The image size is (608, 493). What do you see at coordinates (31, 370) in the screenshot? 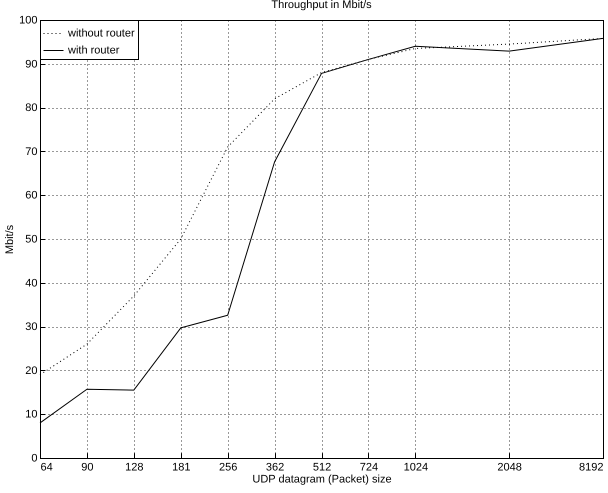
I see `y-tick-label: 20` at bounding box center [31, 370].